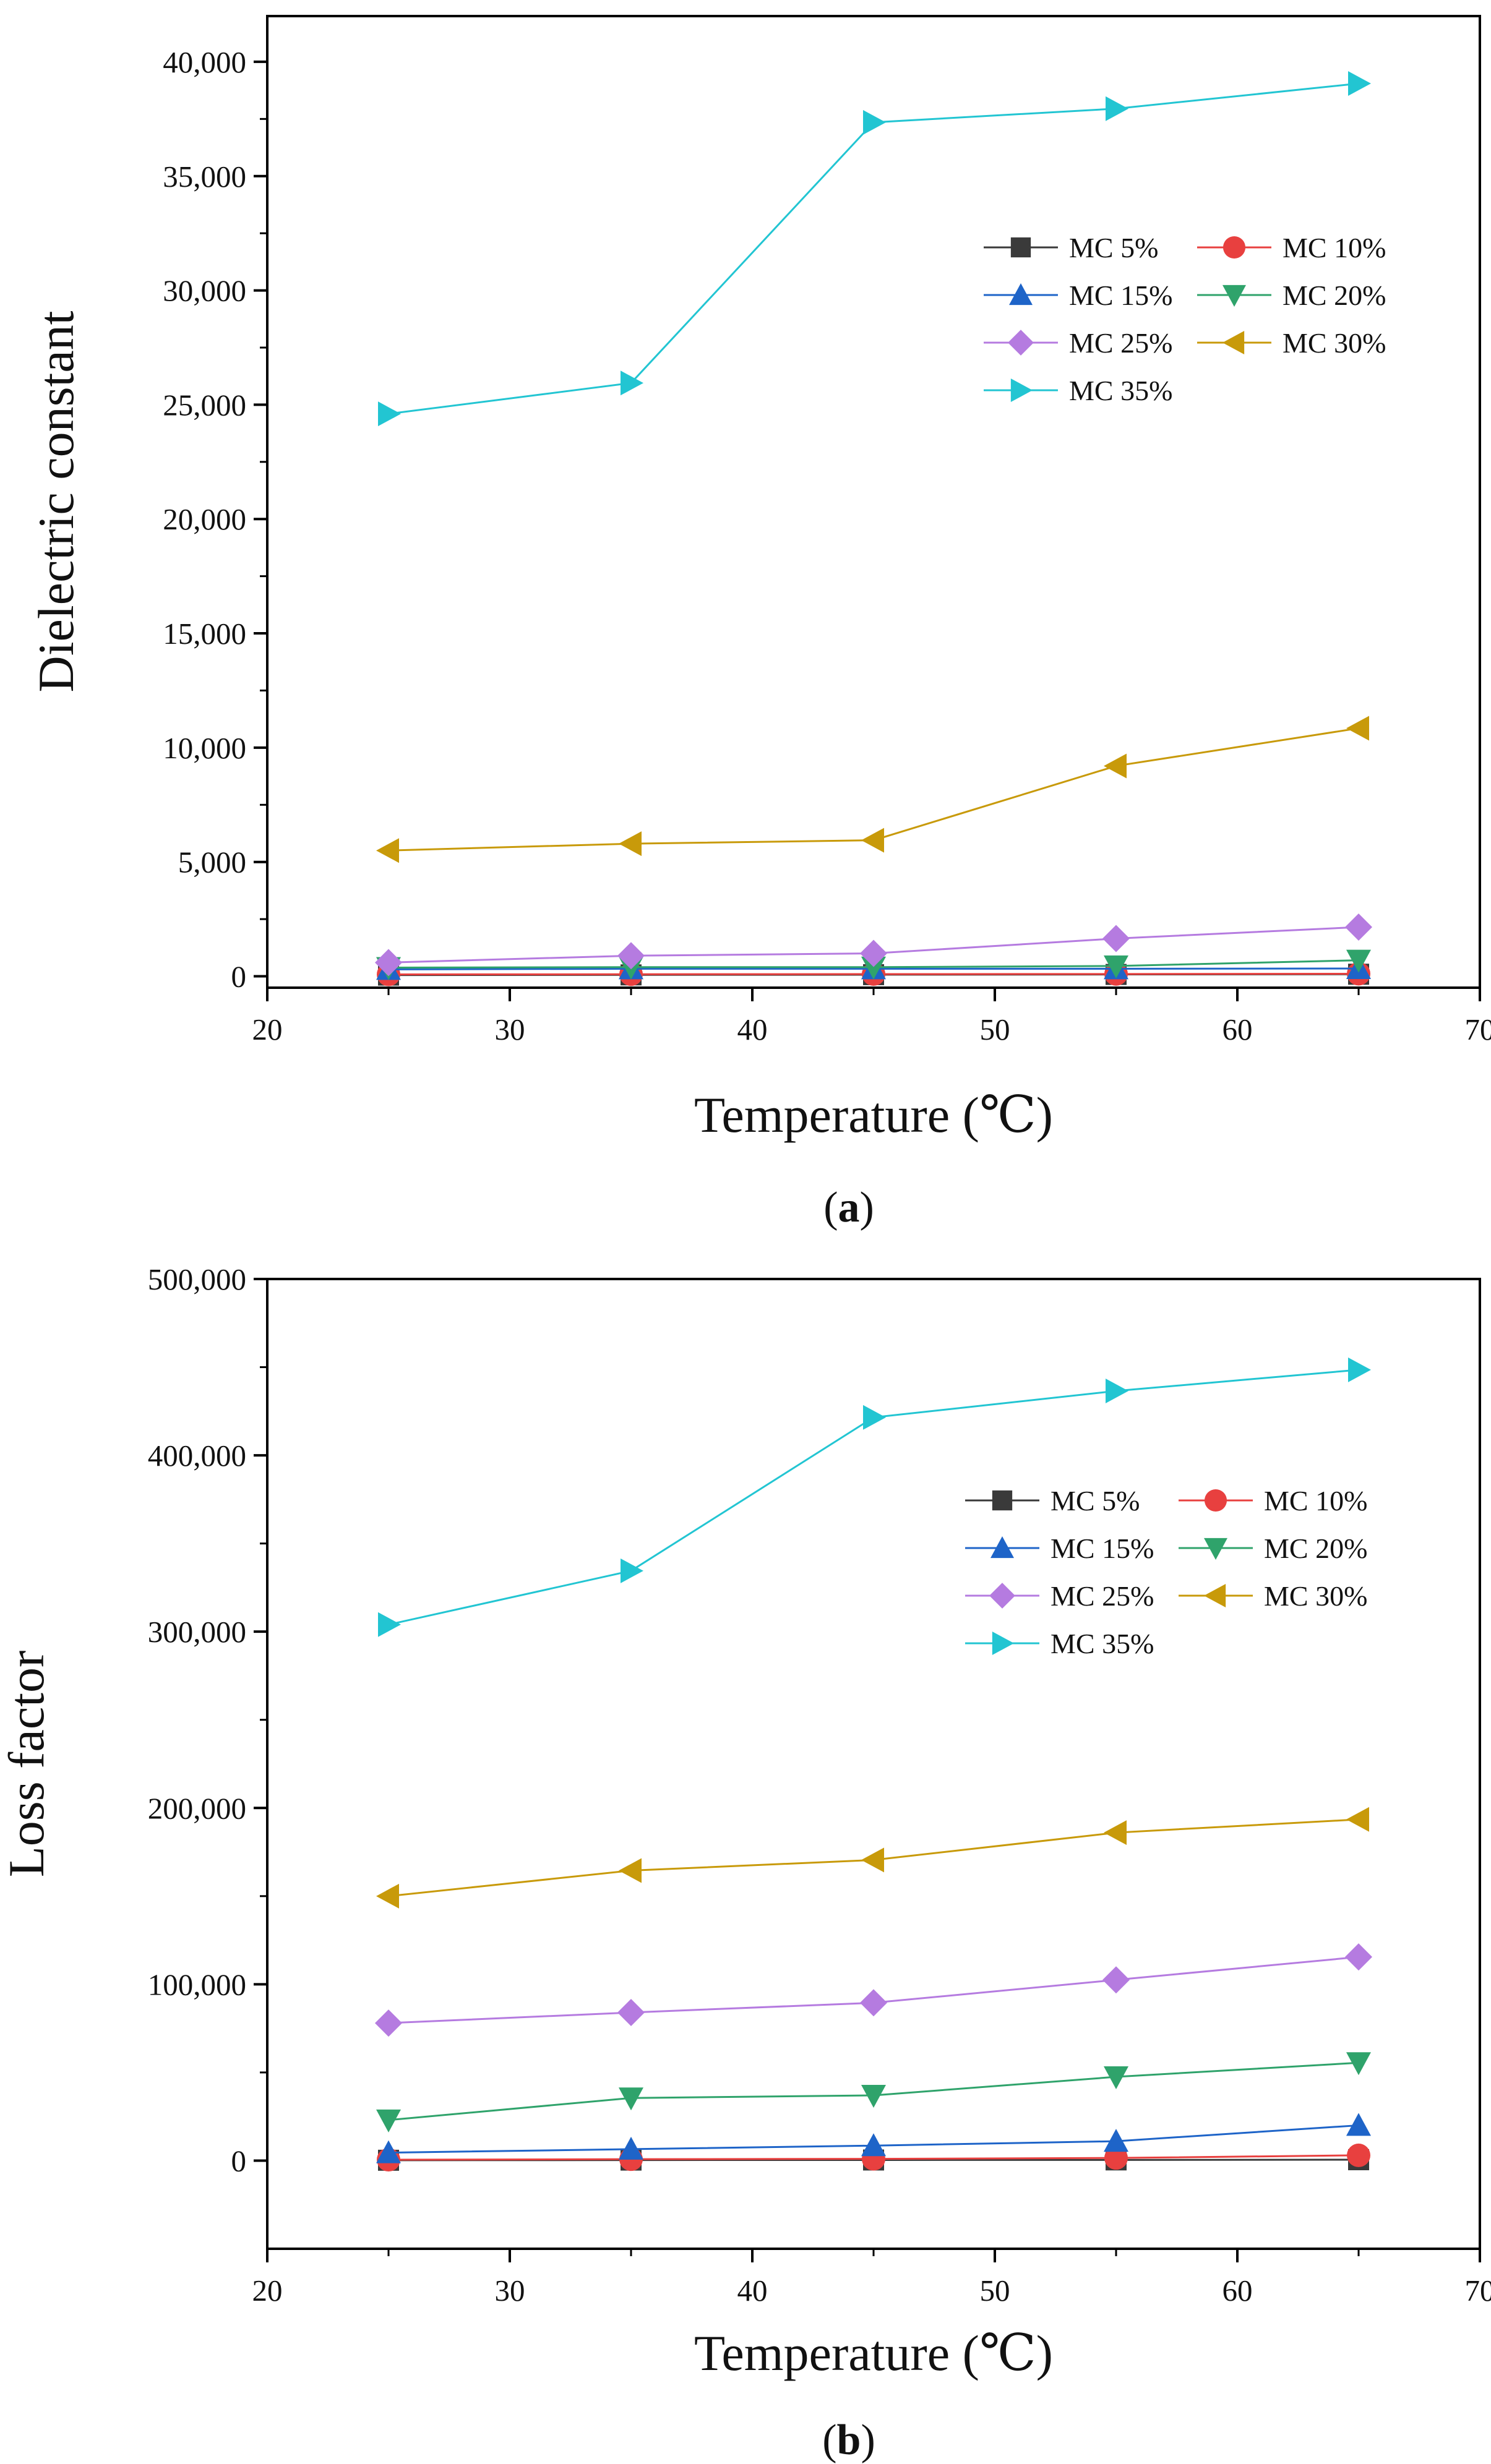 Image resolution: width=1491 pixels, height=2464 pixels. I want to click on x-tick-label: 30, so click(510, 2291).